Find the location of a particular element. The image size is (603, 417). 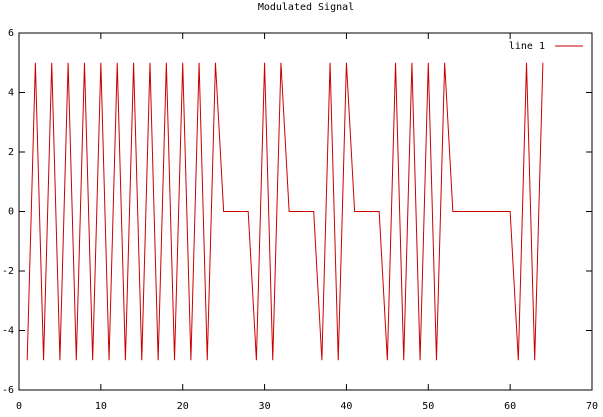

y-tick-label: 4 is located at coordinates (11, 93).